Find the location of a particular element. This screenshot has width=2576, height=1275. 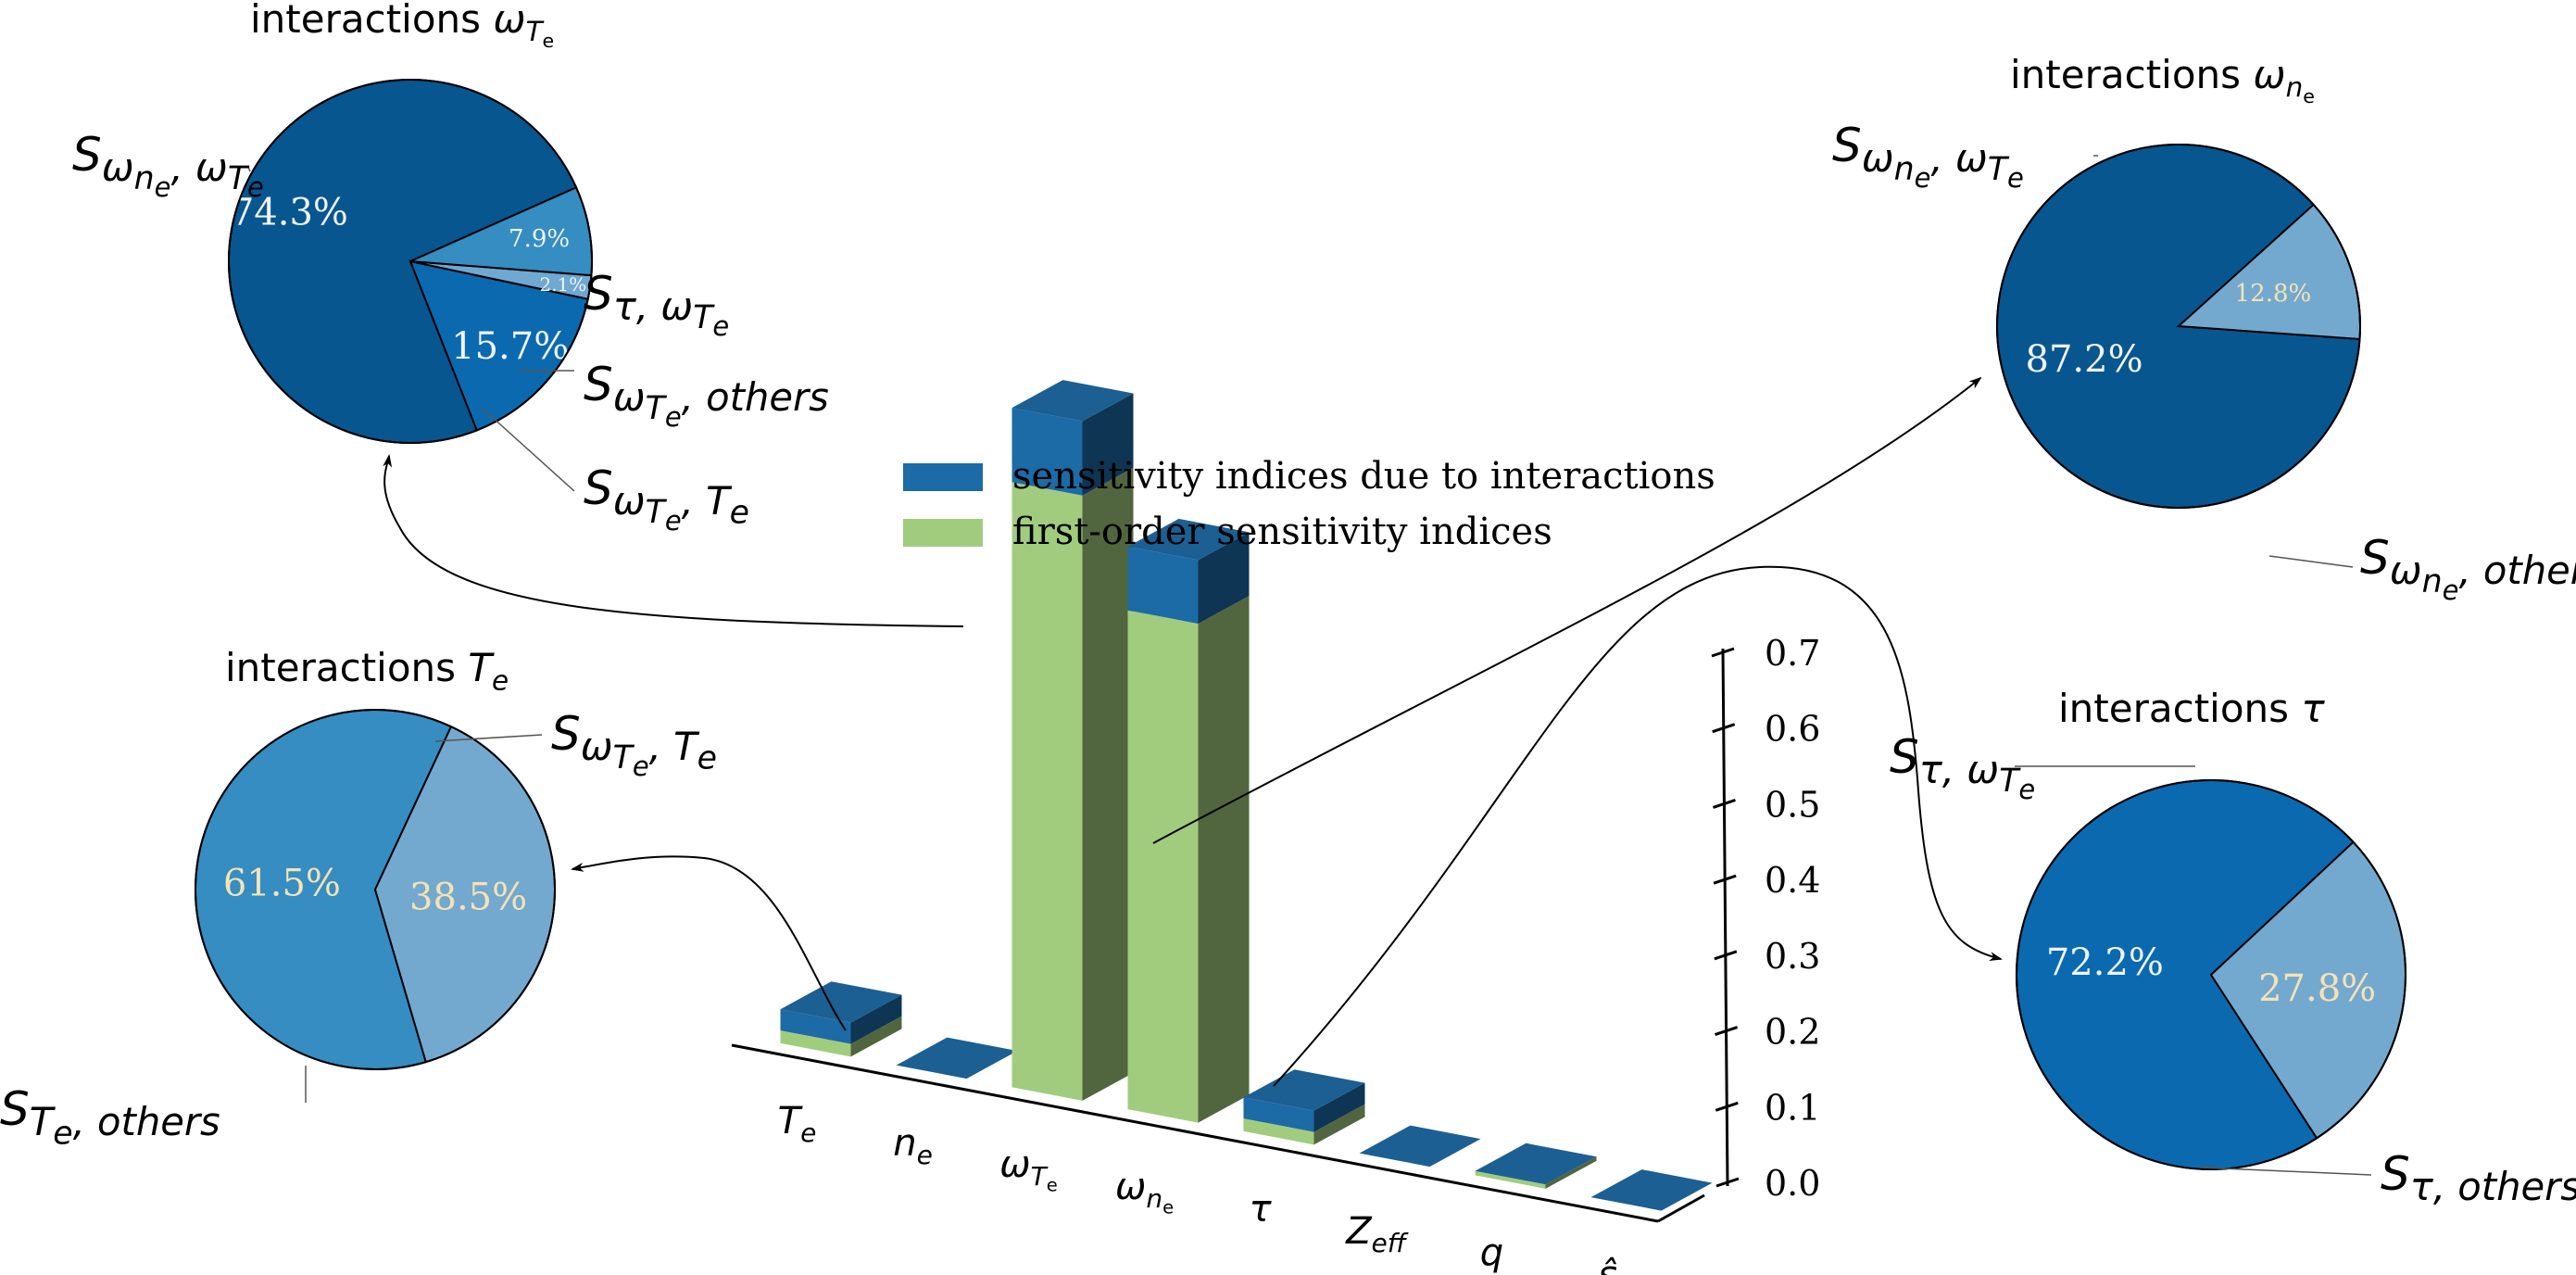

z-tick-label: 0.3 is located at coordinates (1792, 956).